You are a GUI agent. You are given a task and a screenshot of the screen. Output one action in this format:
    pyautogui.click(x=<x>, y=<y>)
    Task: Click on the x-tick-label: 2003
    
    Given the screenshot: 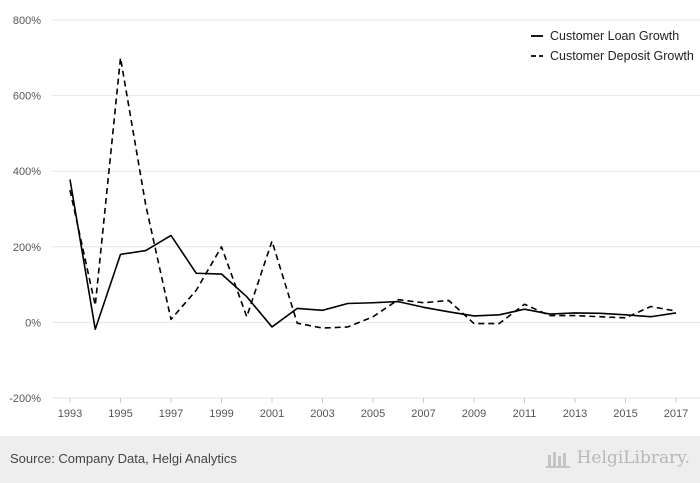 What is the action you would take?
    pyautogui.click(x=322, y=414)
    